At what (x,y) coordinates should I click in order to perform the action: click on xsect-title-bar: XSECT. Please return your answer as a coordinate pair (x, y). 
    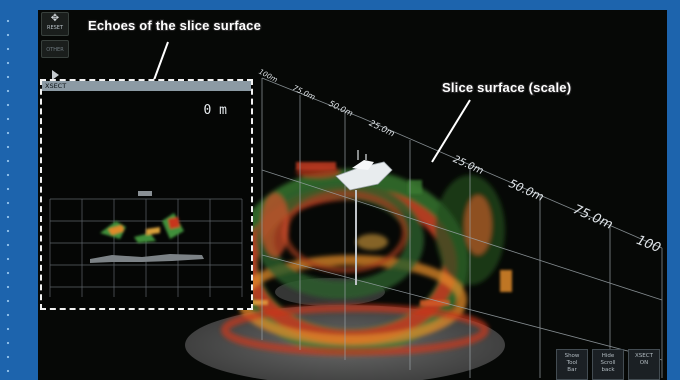
    Looking at the image, I should click on (146, 86).